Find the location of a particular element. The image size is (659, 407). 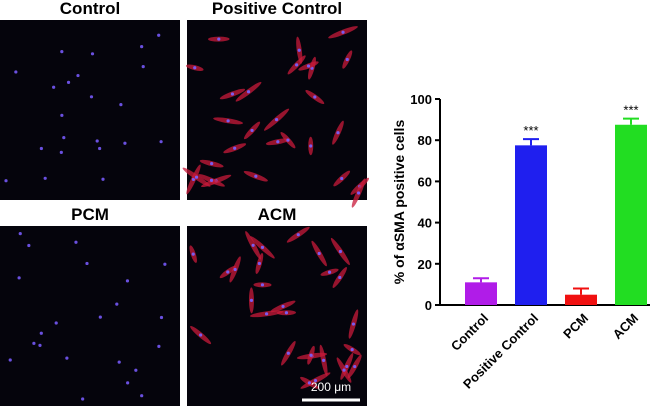

panel-label: ACM is located at coordinates (277, 214).